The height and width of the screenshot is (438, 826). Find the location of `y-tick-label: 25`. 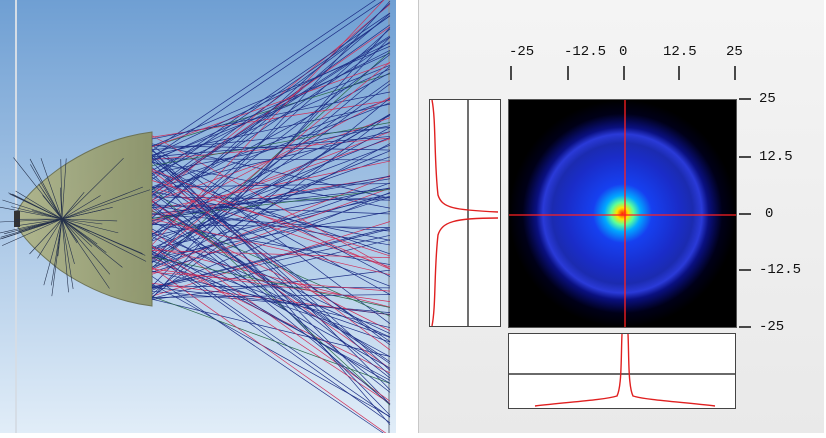

y-tick-label: 25 is located at coordinates (767, 99).